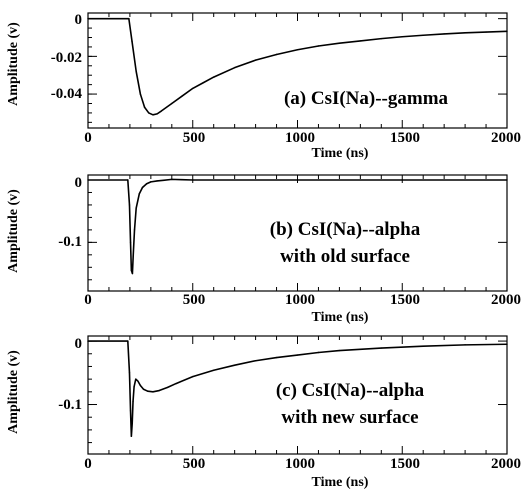 The image size is (527, 492). Describe the element at coordinates (300, 138) in the screenshot. I see `panel-a-x-tick-label: 1000` at that location.